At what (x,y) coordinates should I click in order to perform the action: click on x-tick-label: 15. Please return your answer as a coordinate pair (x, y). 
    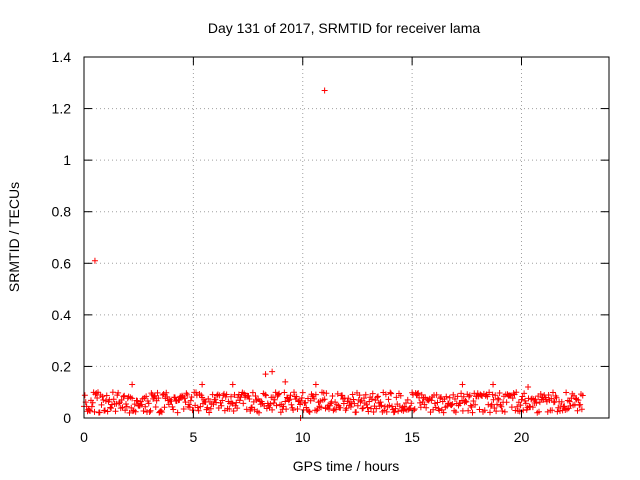
    Looking at the image, I should click on (412, 437).